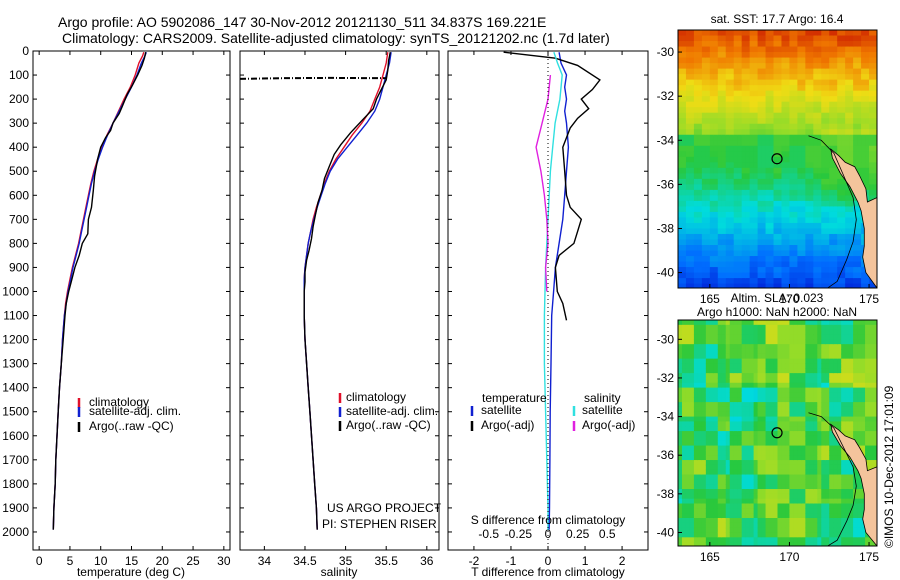  I want to click on legend-s-argo: Argo(-adj), so click(608, 425).